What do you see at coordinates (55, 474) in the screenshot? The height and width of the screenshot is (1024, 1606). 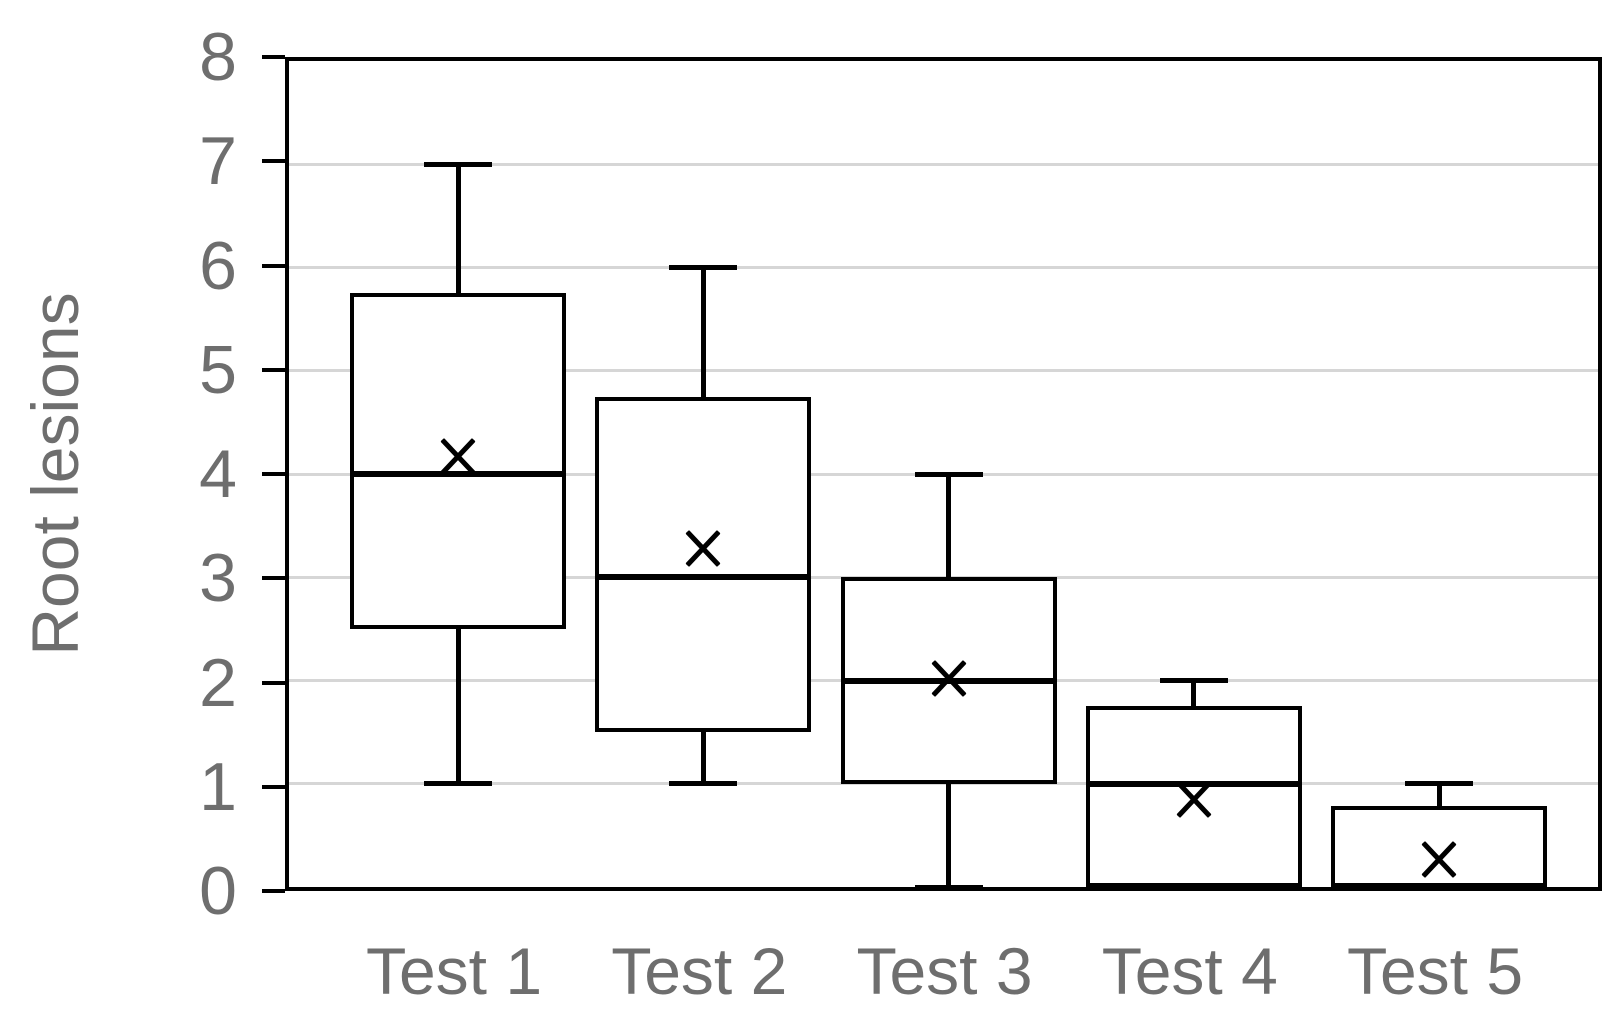 I see `y-axis-title: Root lesions` at bounding box center [55, 474].